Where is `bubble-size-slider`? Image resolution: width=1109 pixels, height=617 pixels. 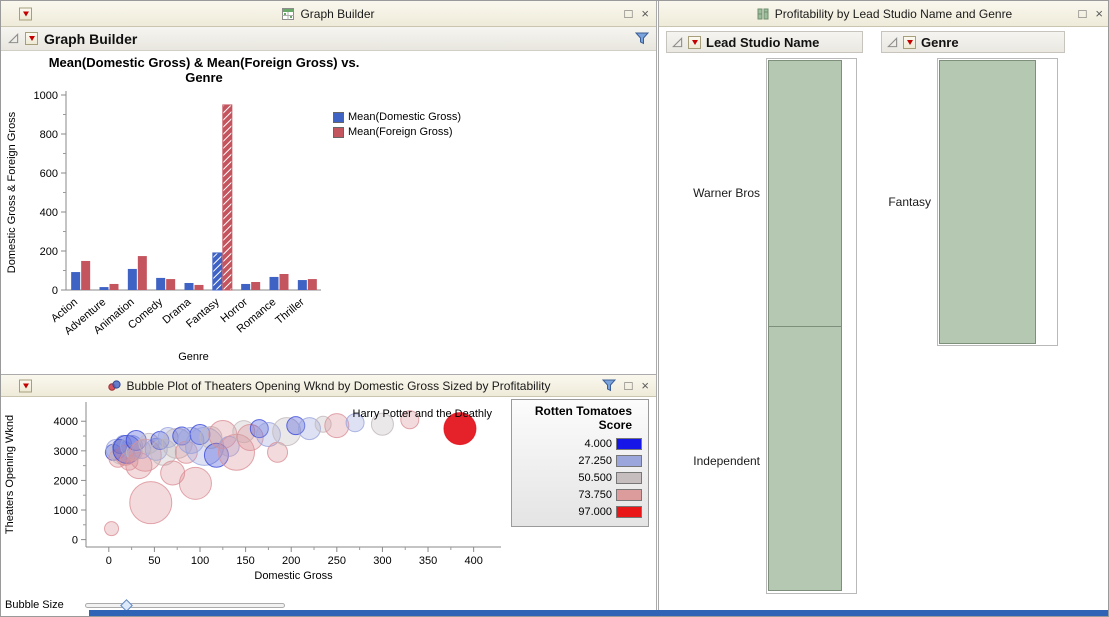 bubble-size-slider is located at coordinates (185, 605).